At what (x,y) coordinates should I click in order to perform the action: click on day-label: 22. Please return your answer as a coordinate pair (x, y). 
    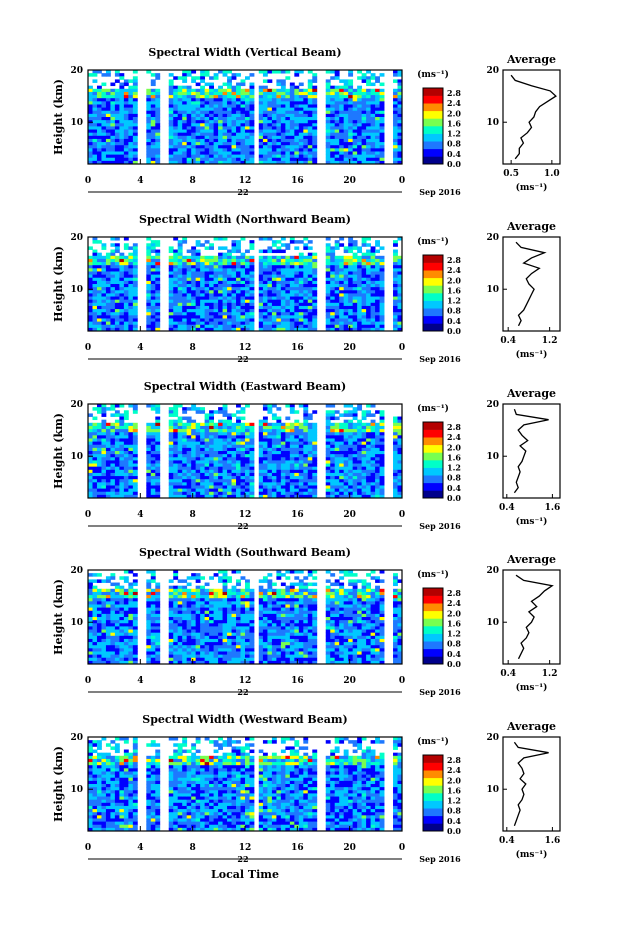
    Looking at the image, I should click on (242, 359).